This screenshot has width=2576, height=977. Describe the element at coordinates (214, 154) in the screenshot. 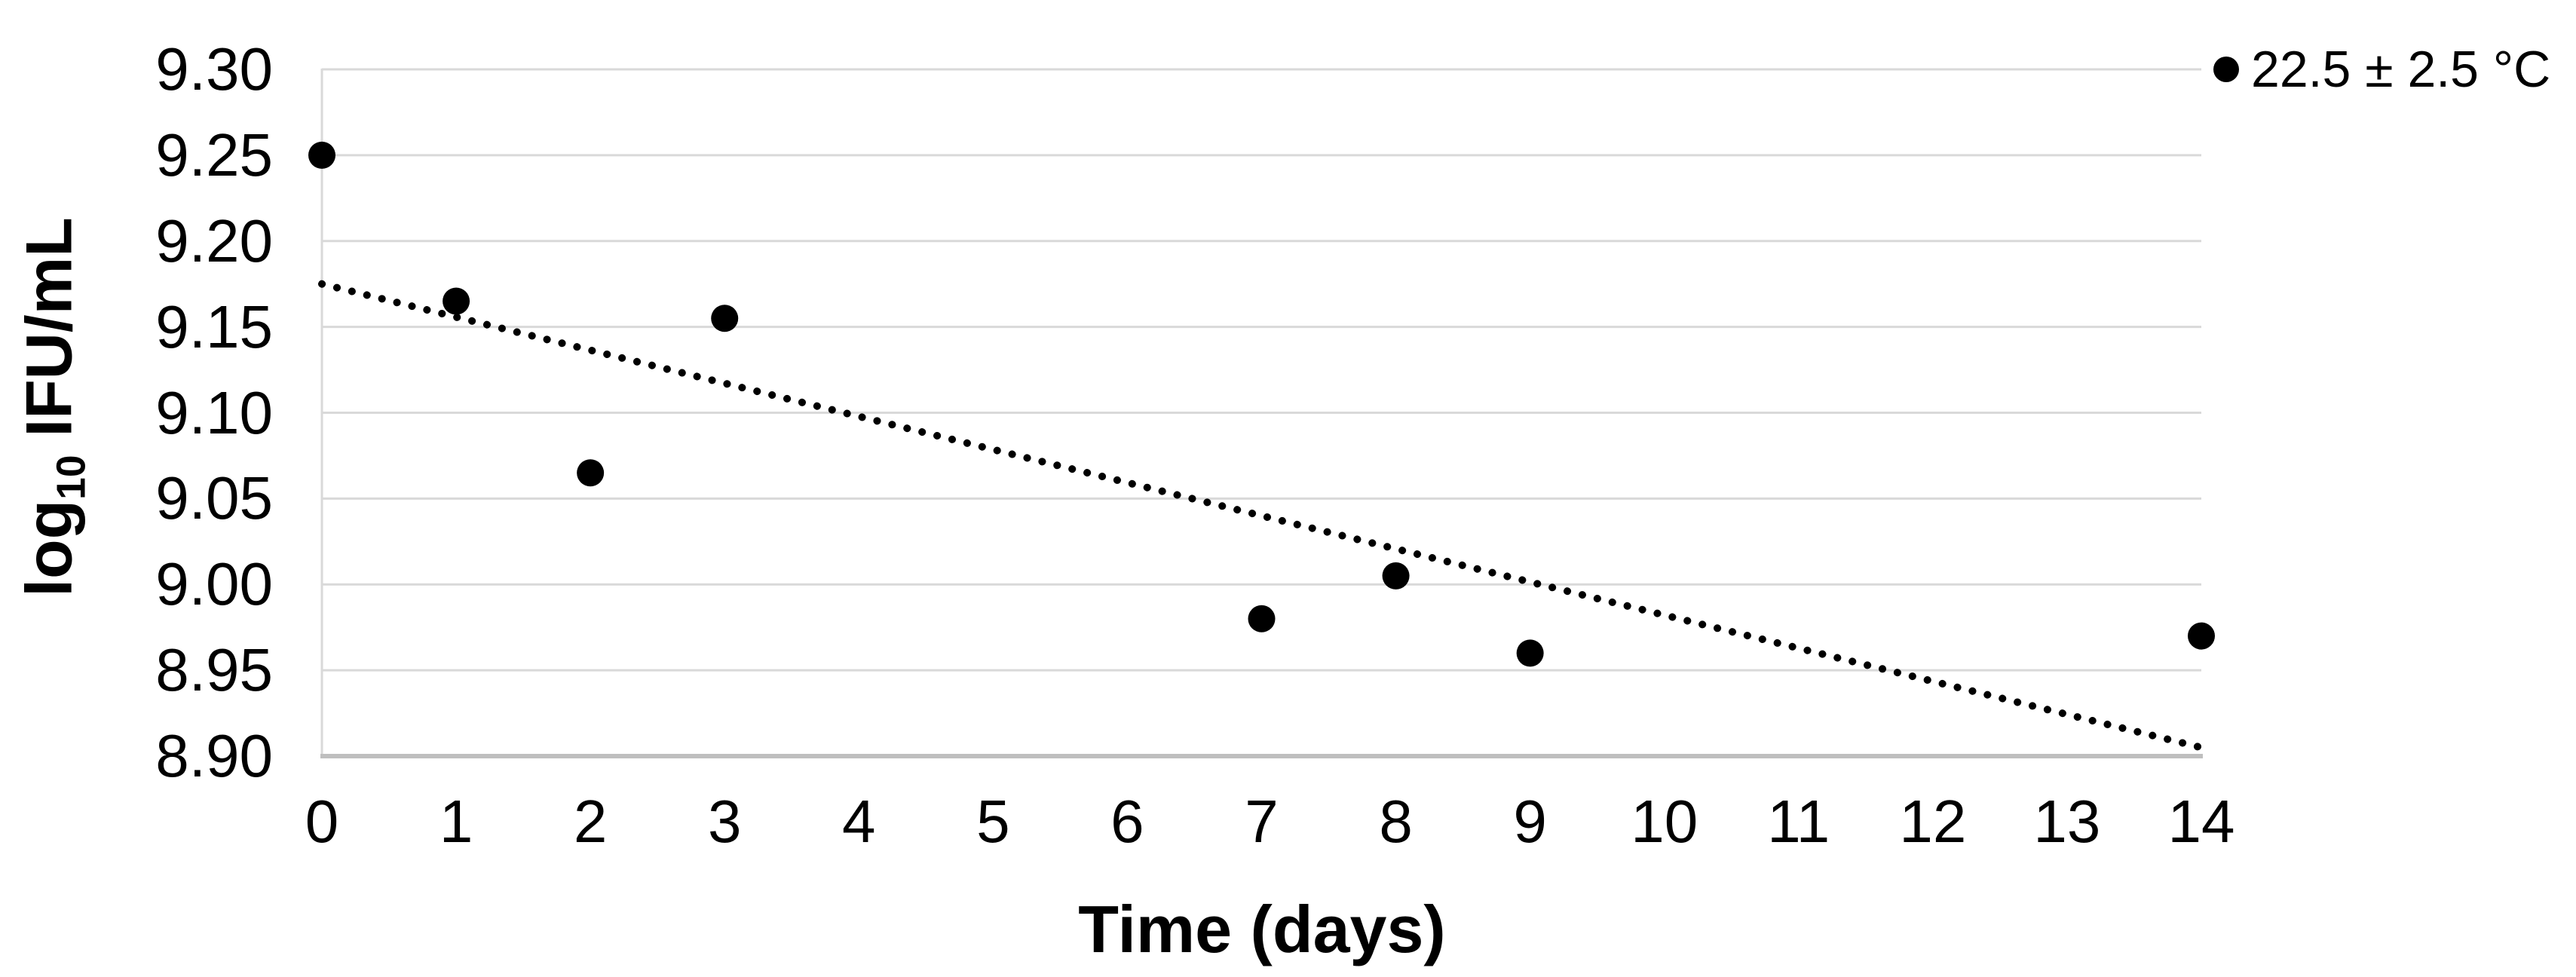

I see `y-tick-label: 9.25` at that location.